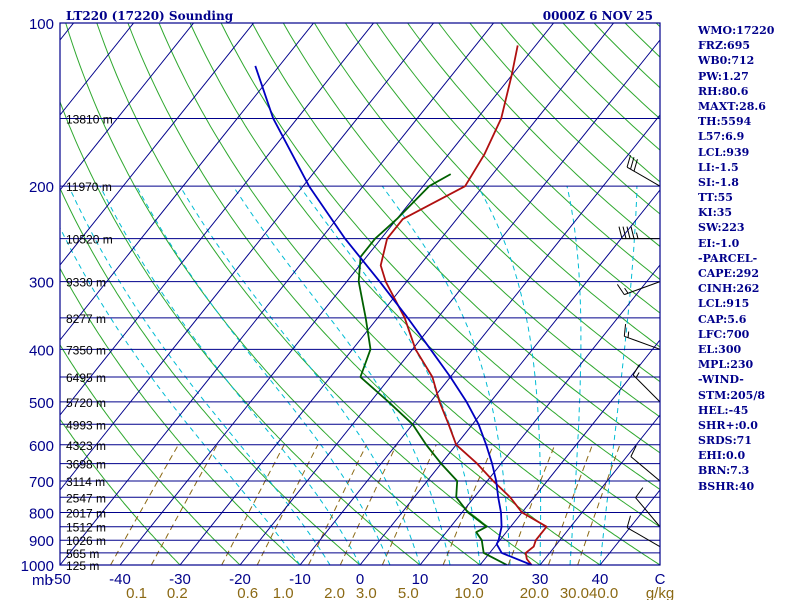 This screenshot has width=800, height=600. Describe the element at coordinates (283, 592) in the screenshot. I see `mixing-ratio-label: 1.0` at that location.